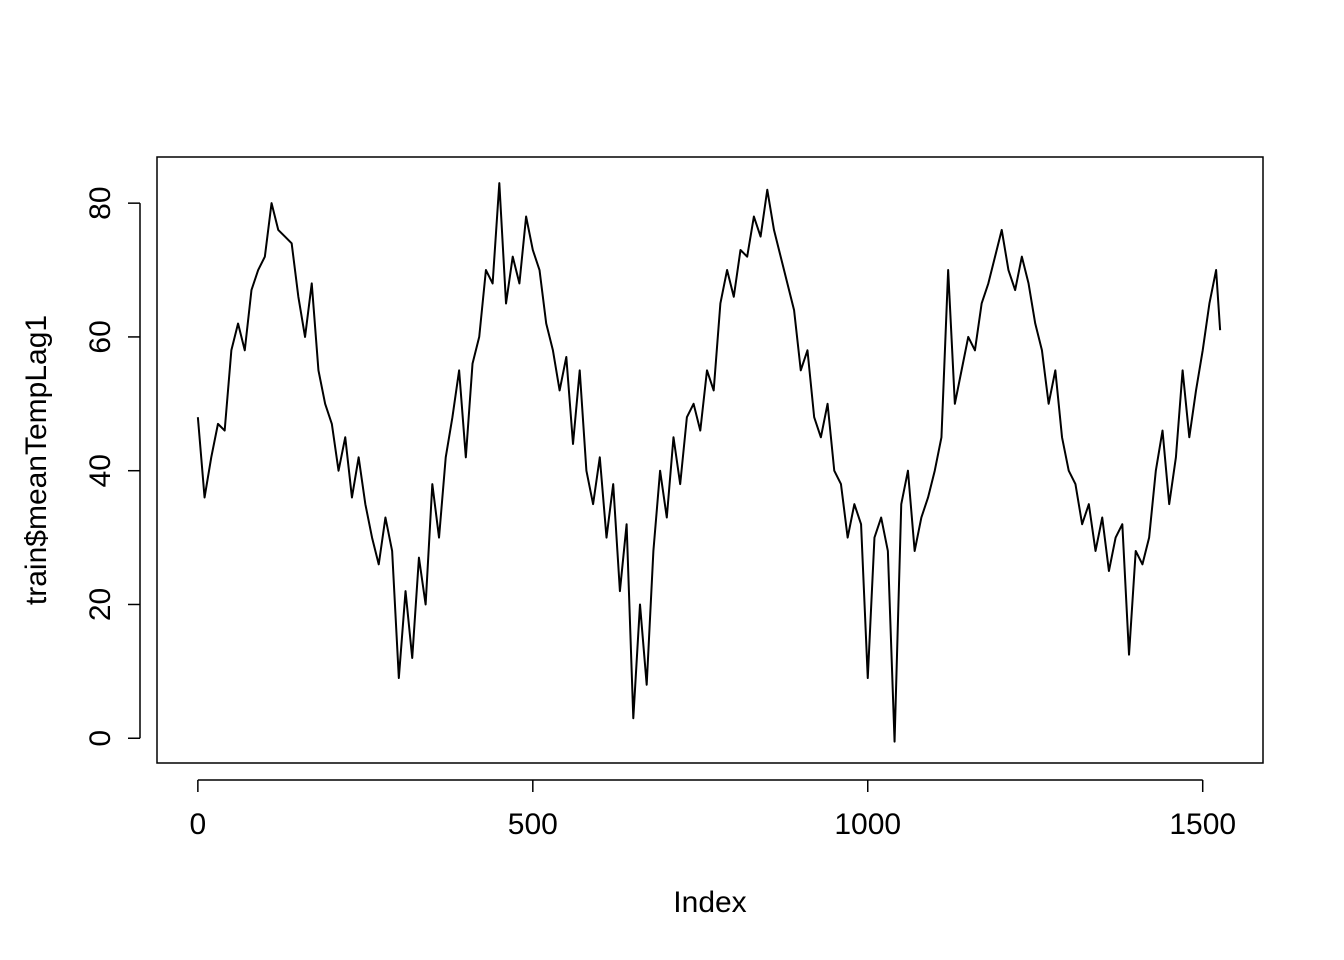 Image resolution: width=1344 pixels, height=960 pixels. Describe the element at coordinates (867, 824) in the screenshot. I see `x-tick-label: 1000` at that location.